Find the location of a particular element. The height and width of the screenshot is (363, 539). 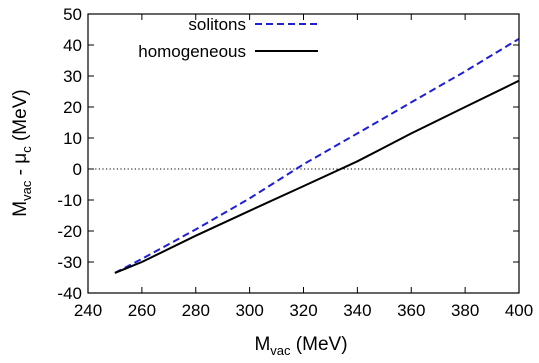

y-tick-label: 30 is located at coordinates (72, 76).